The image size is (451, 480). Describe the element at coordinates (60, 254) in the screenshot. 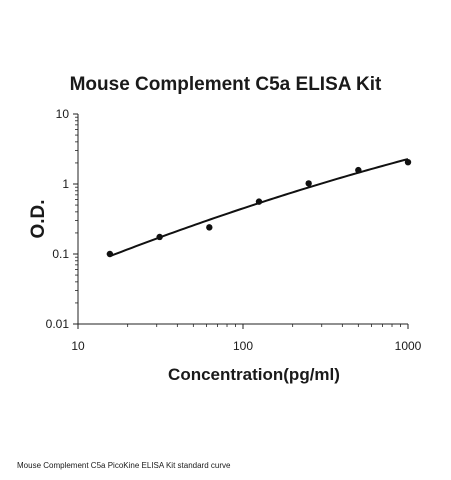

I see `y-tick-label: 0.1` at that location.